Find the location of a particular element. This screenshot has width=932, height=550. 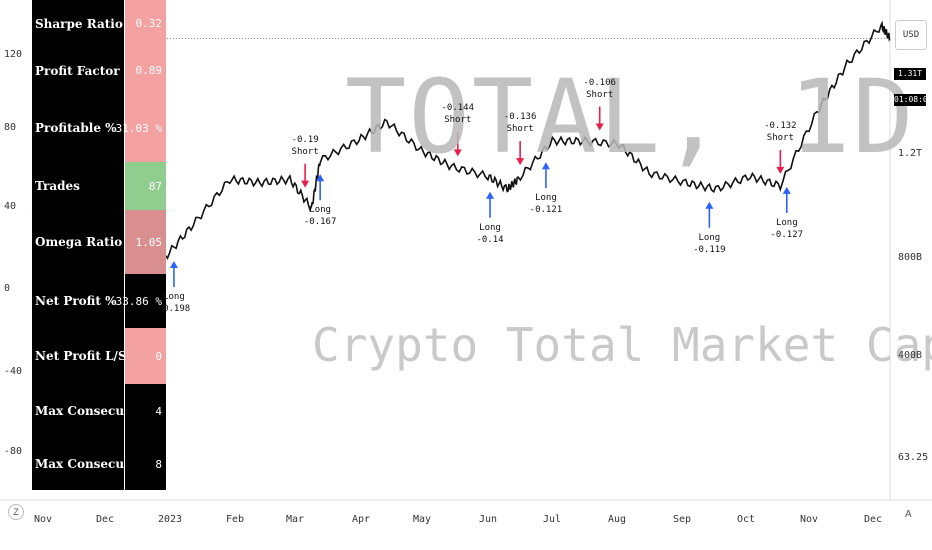

long-trade-label: Long -0.127 is located at coordinates (787, 228).